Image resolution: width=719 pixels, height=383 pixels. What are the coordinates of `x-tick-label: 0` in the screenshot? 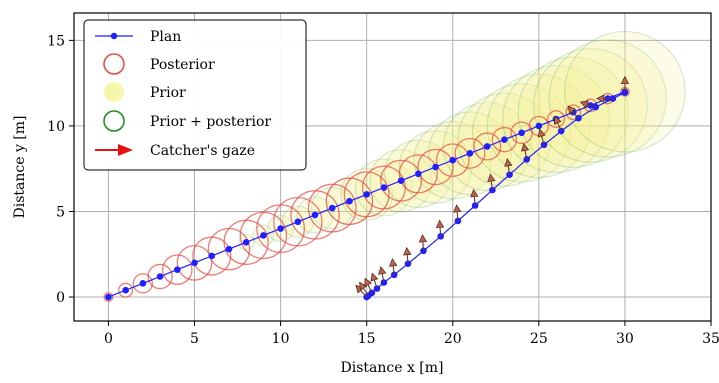 It's located at (108, 339).